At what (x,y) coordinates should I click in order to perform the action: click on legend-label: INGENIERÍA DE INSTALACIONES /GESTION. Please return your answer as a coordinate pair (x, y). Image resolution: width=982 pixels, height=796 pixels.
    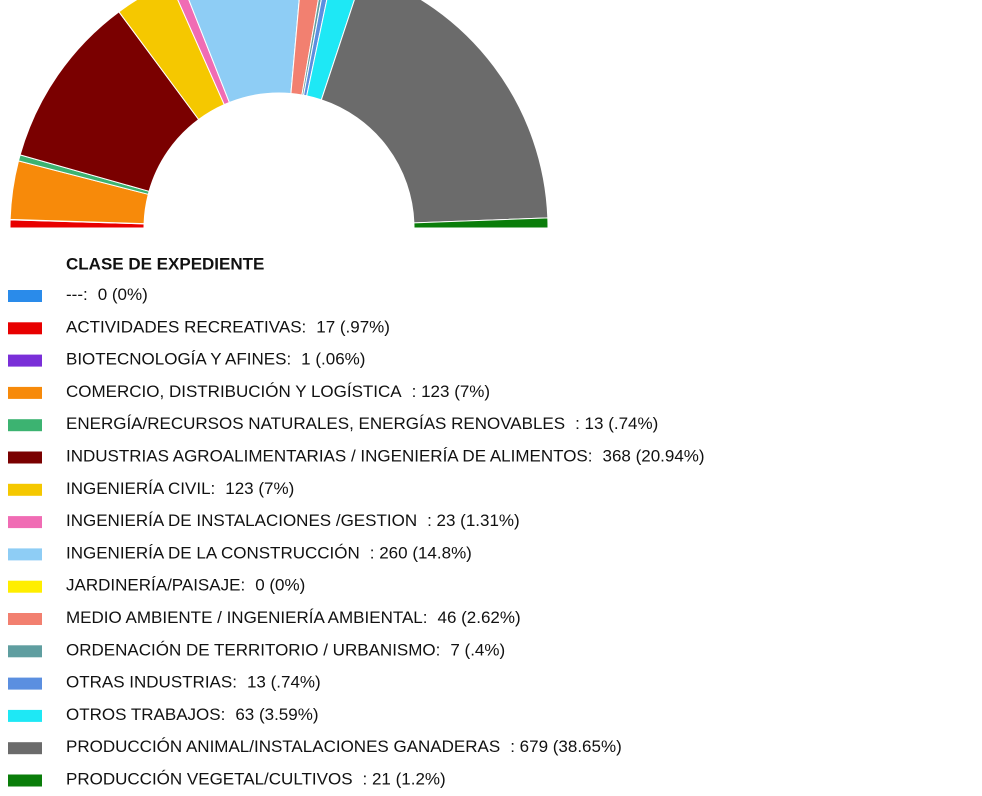
    Looking at the image, I should click on (241, 521).